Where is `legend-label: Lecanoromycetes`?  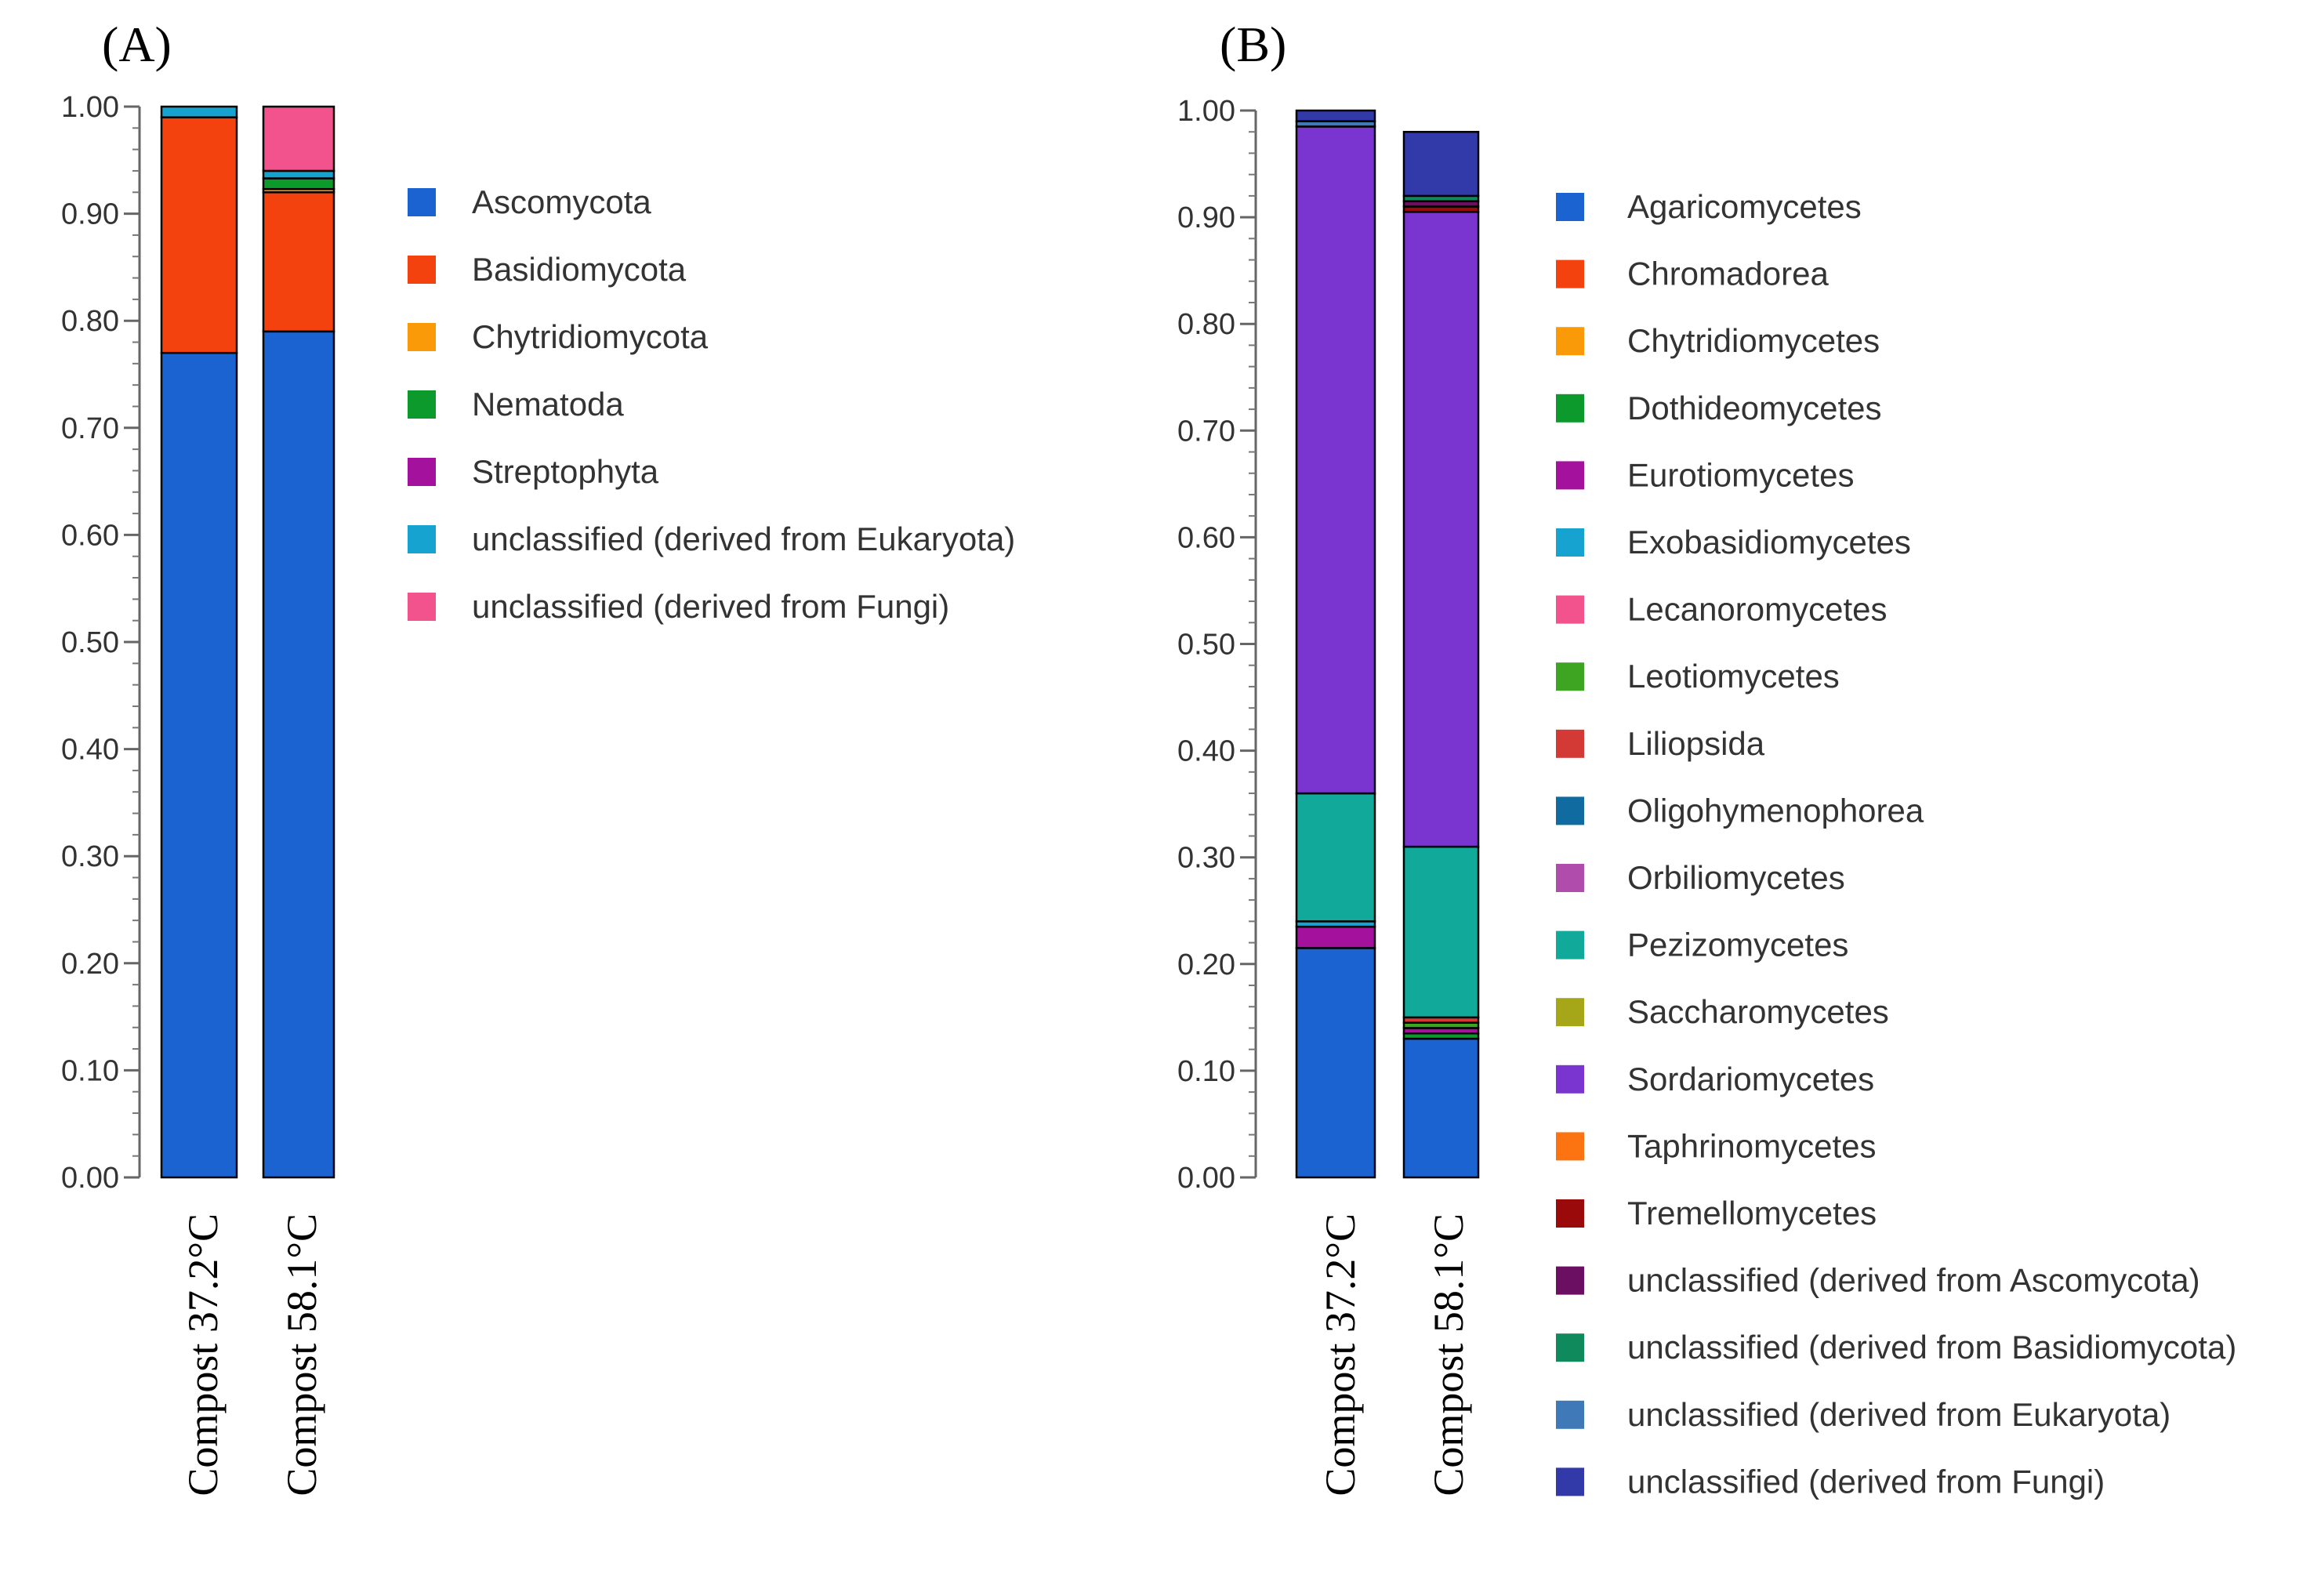 legend-label: Lecanoromycetes is located at coordinates (1757, 609).